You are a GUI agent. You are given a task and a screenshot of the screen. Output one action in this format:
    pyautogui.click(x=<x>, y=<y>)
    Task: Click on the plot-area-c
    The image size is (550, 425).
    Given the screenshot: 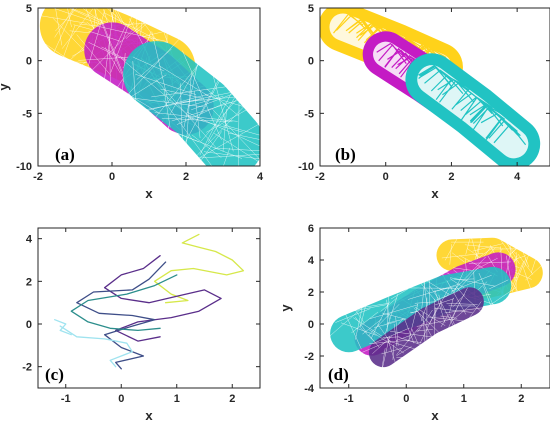 What is the action you would take?
    pyautogui.click(x=149, y=301)
    